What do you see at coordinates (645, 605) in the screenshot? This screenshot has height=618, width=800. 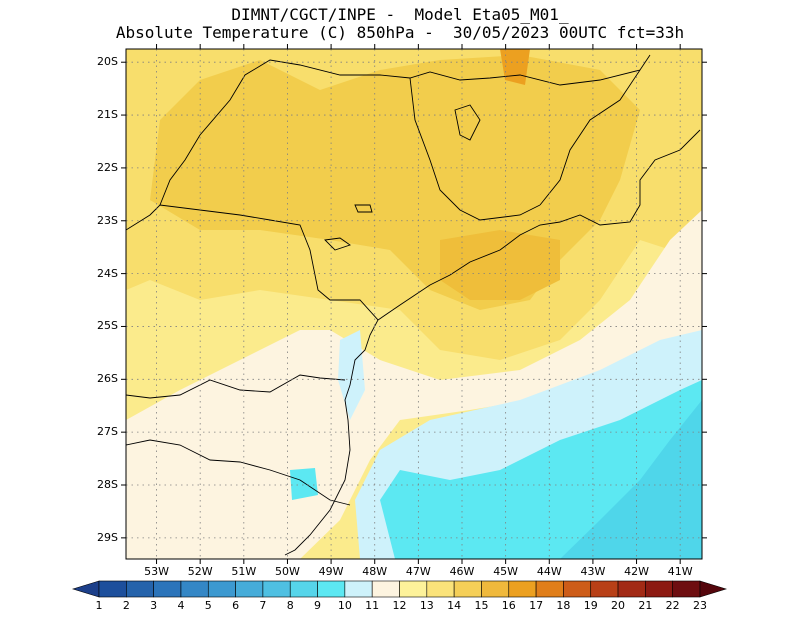 I see `colorbar-label: 21` at bounding box center [645, 605].